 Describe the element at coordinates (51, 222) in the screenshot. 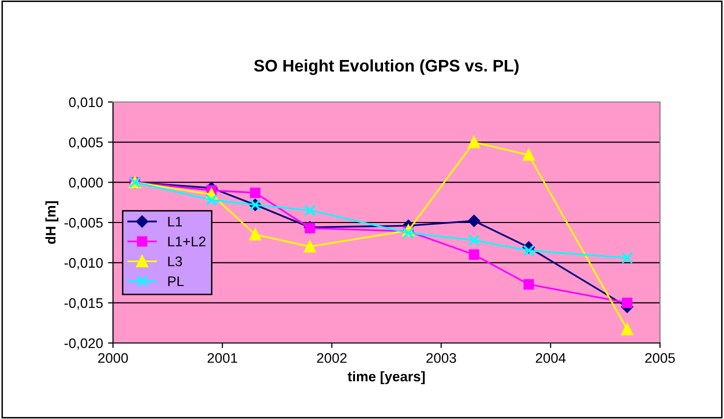

I see `y-axis-title: dH [m]` at that location.